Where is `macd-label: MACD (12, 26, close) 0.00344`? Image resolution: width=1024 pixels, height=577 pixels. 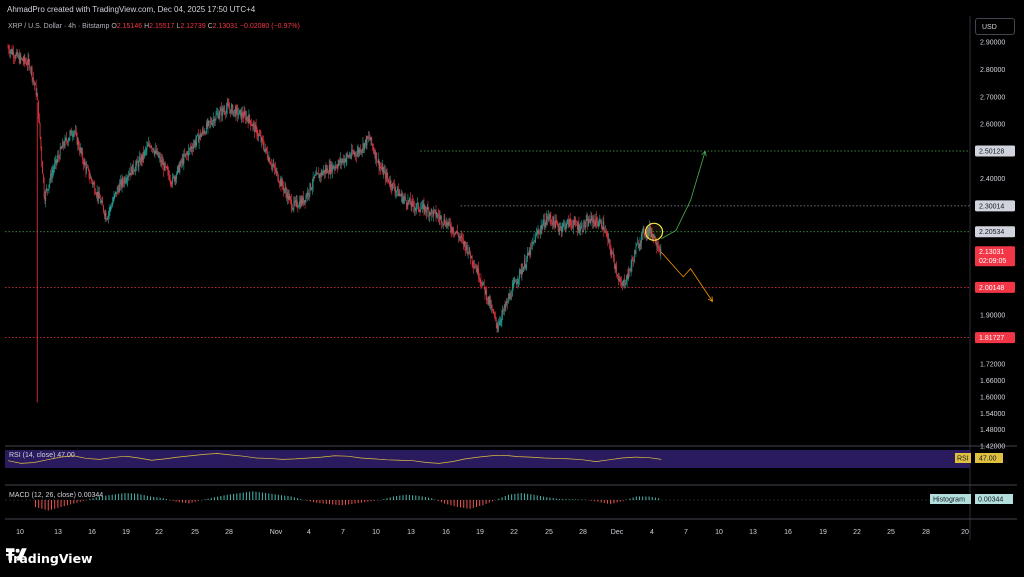 macd-label: MACD (12, 26, close) 0.00344 is located at coordinates (56, 495).